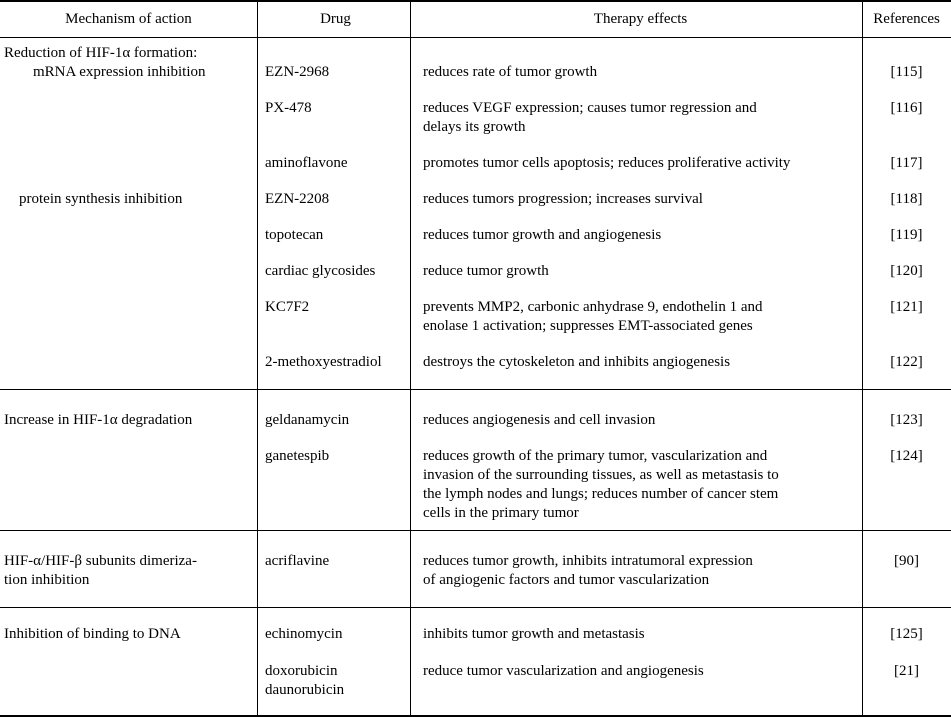 The height and width of the screenshot is (717, 951). I want to click on drug-cell: ganetespib, so click(297, 456).